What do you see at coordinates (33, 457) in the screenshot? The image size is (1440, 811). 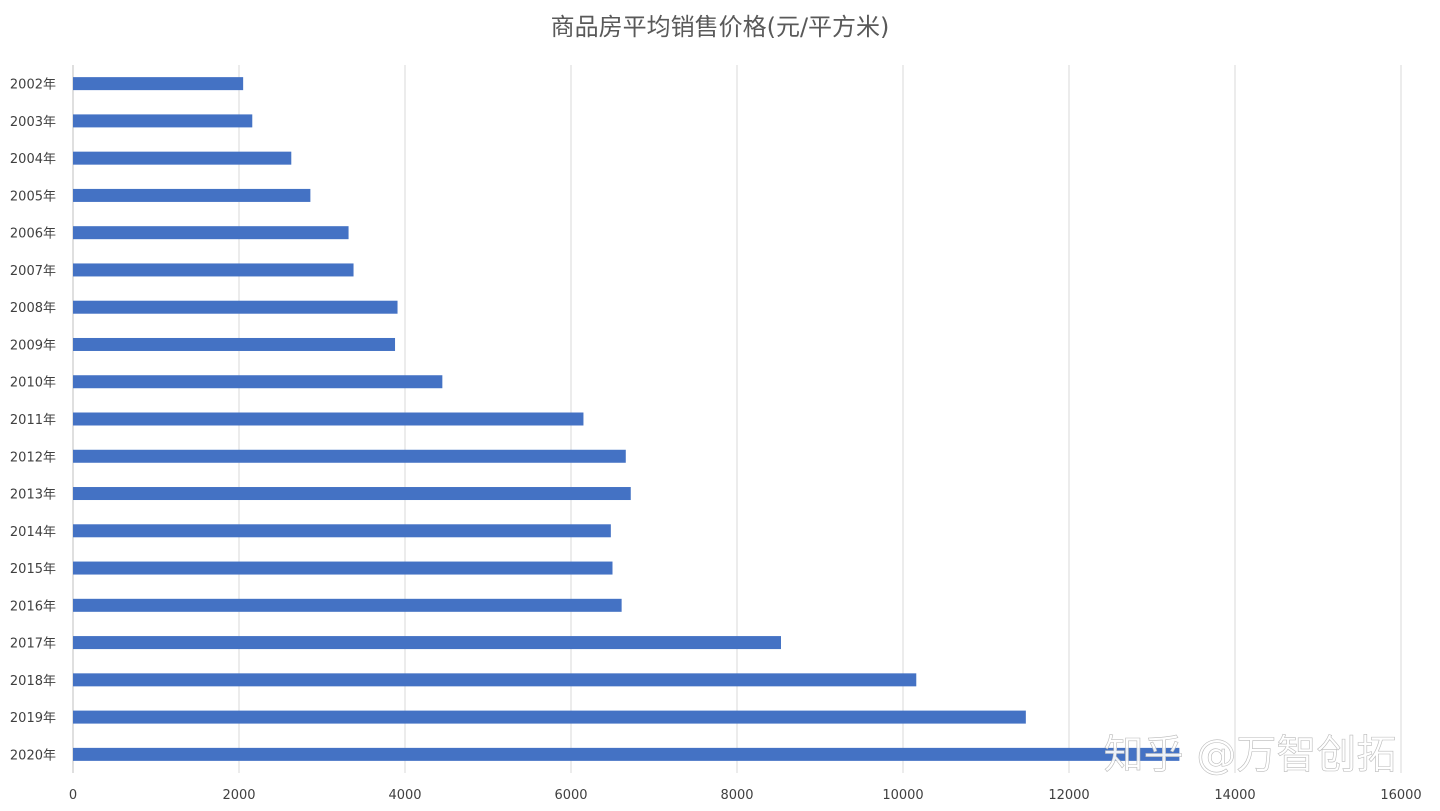 I see `category-label: 2012年` at bounding box center [33, 457].